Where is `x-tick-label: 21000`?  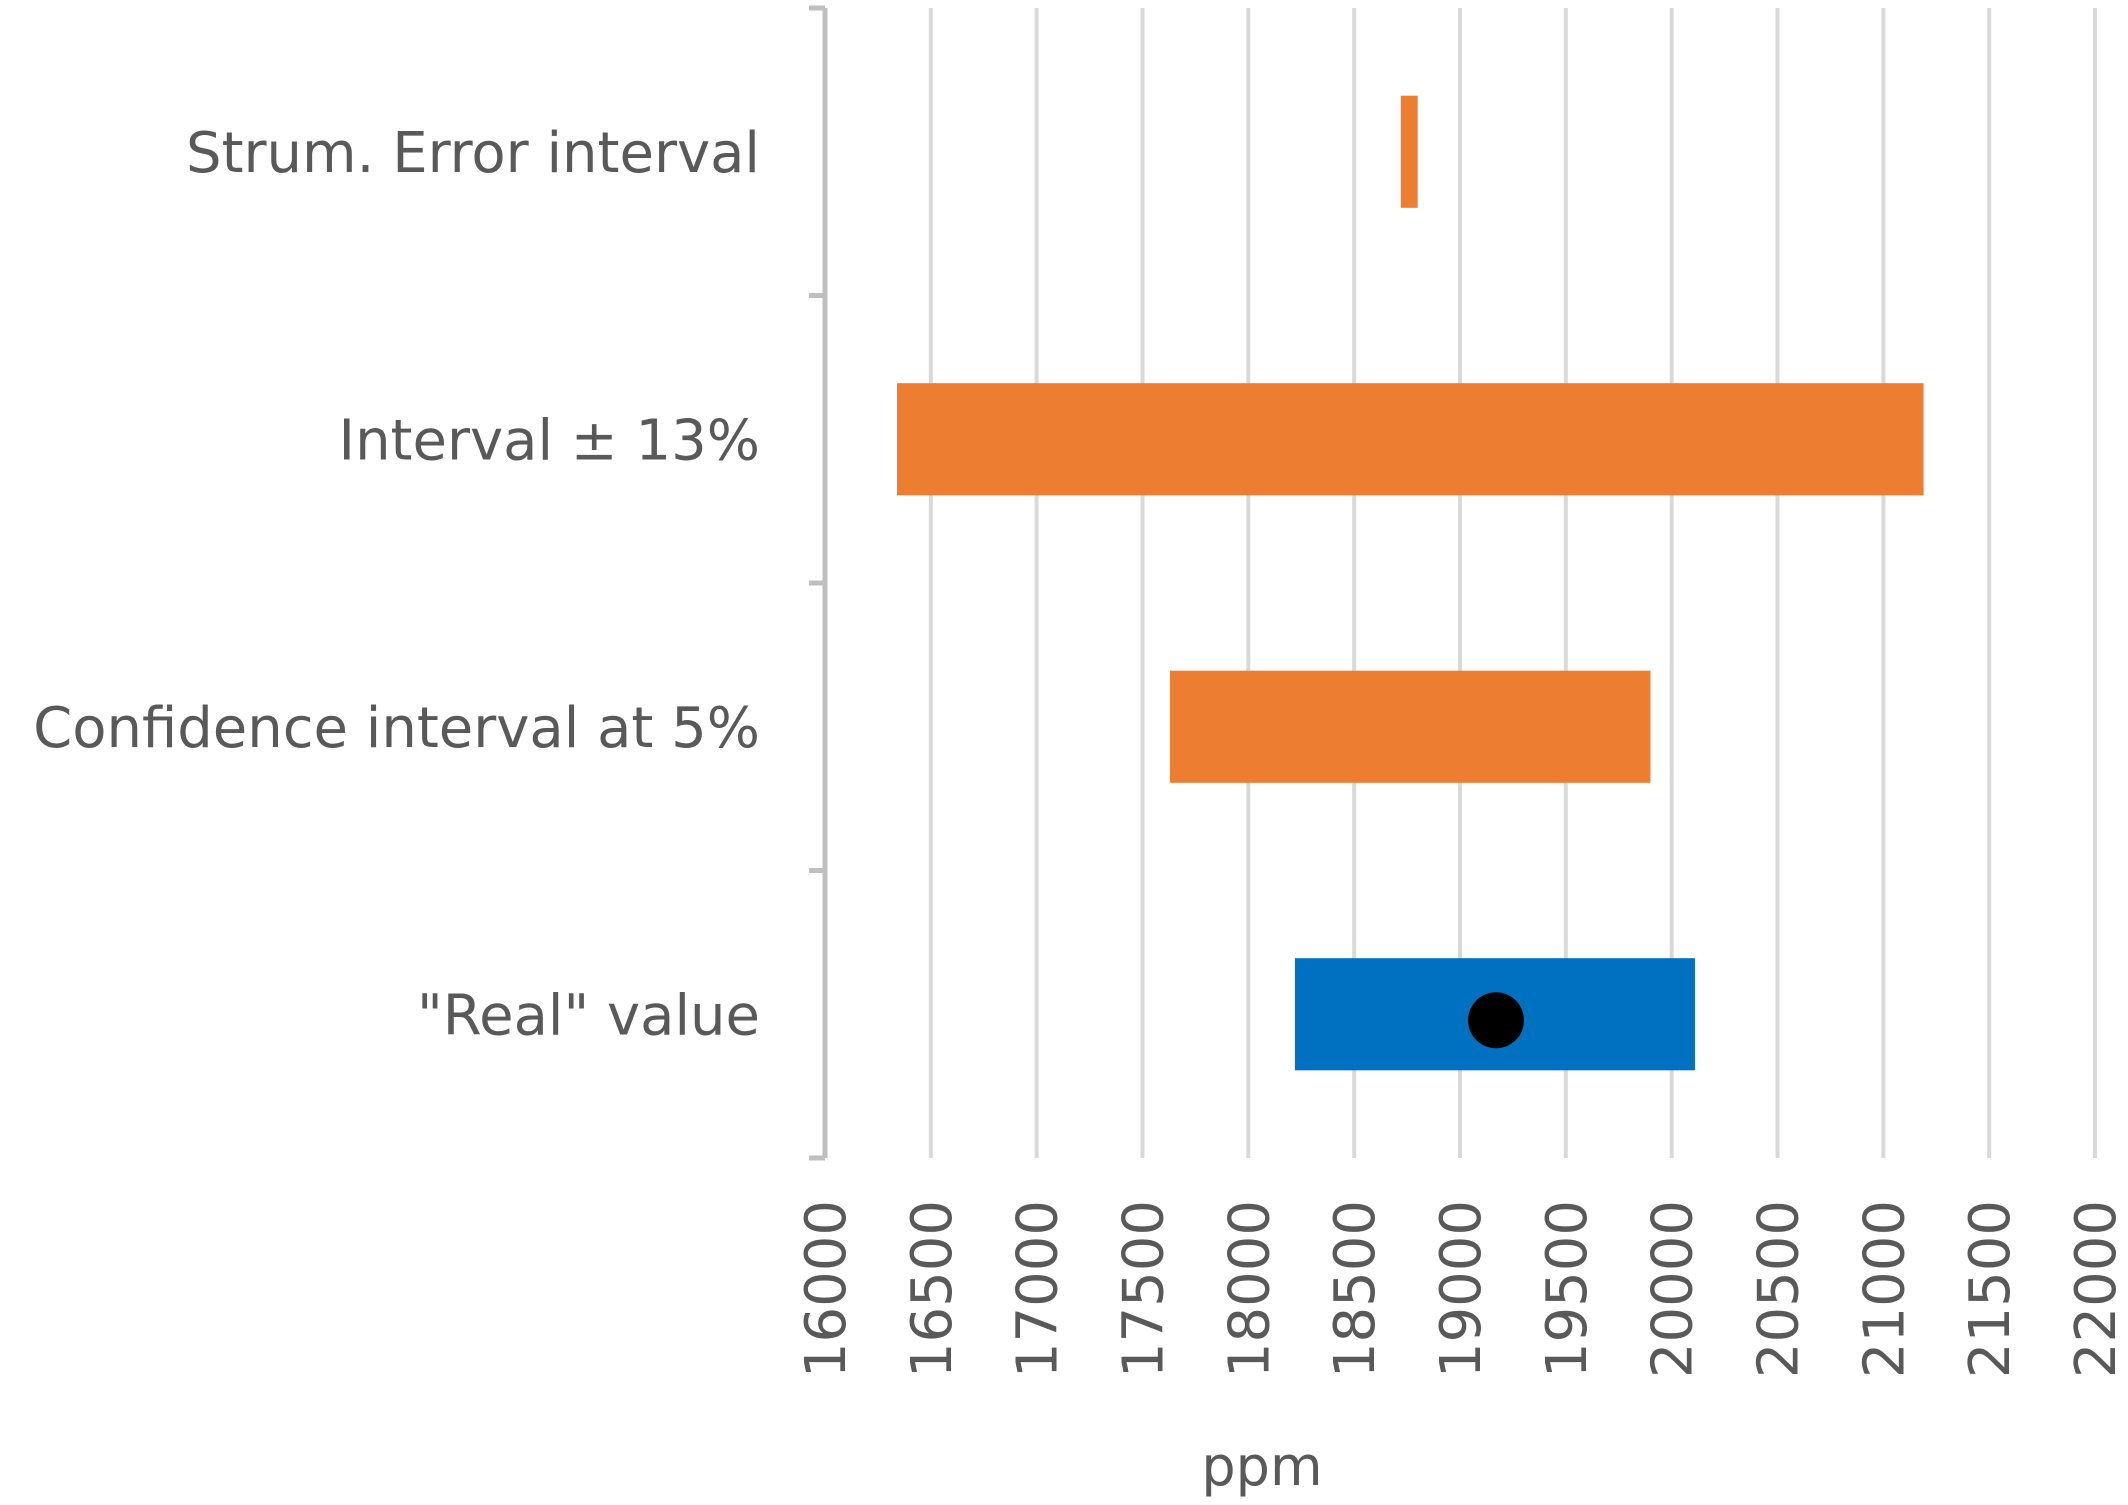 x-tick-label: 21000 is located at coordinates (1884, 1289).